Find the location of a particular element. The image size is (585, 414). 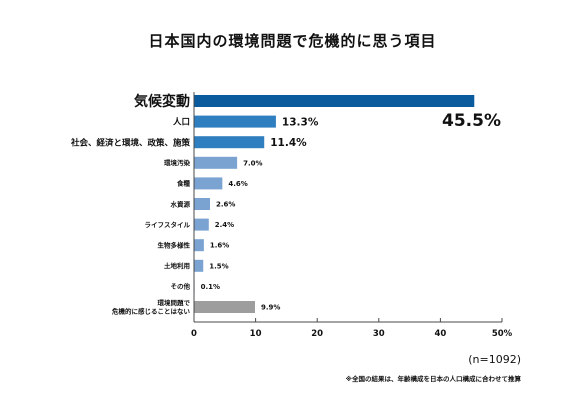

value-label-1: 13.3% is located at coordinates (300, 122).